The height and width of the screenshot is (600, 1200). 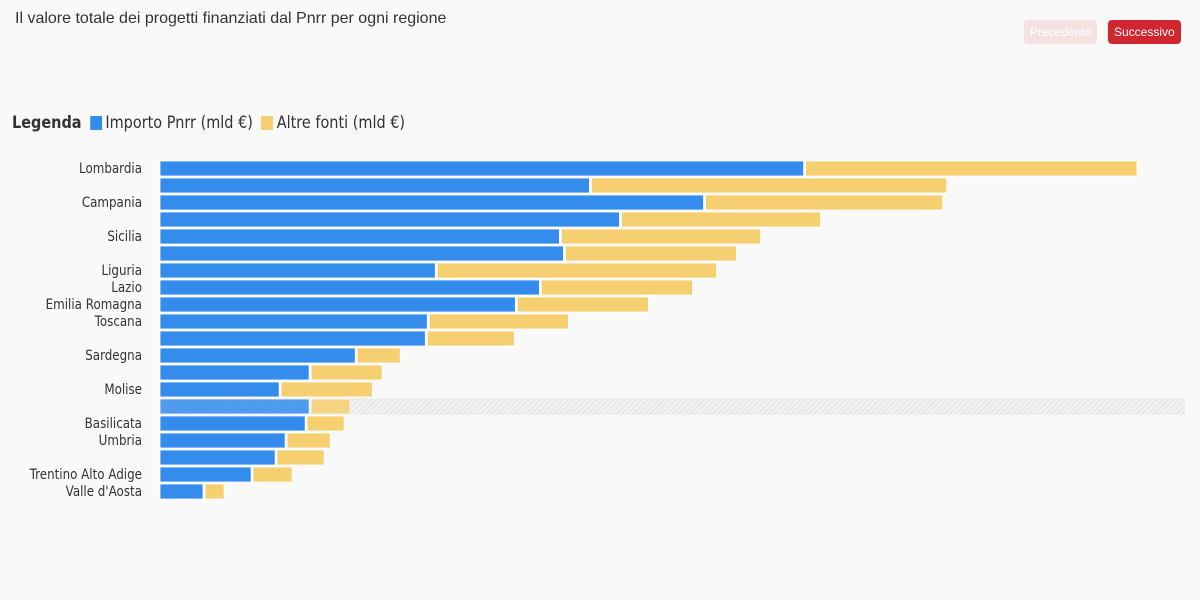 What do you see at coordinates (1061, 32) in the screenshot?
I see `previous-button: Precedente` at bounding box center [1061, 32].